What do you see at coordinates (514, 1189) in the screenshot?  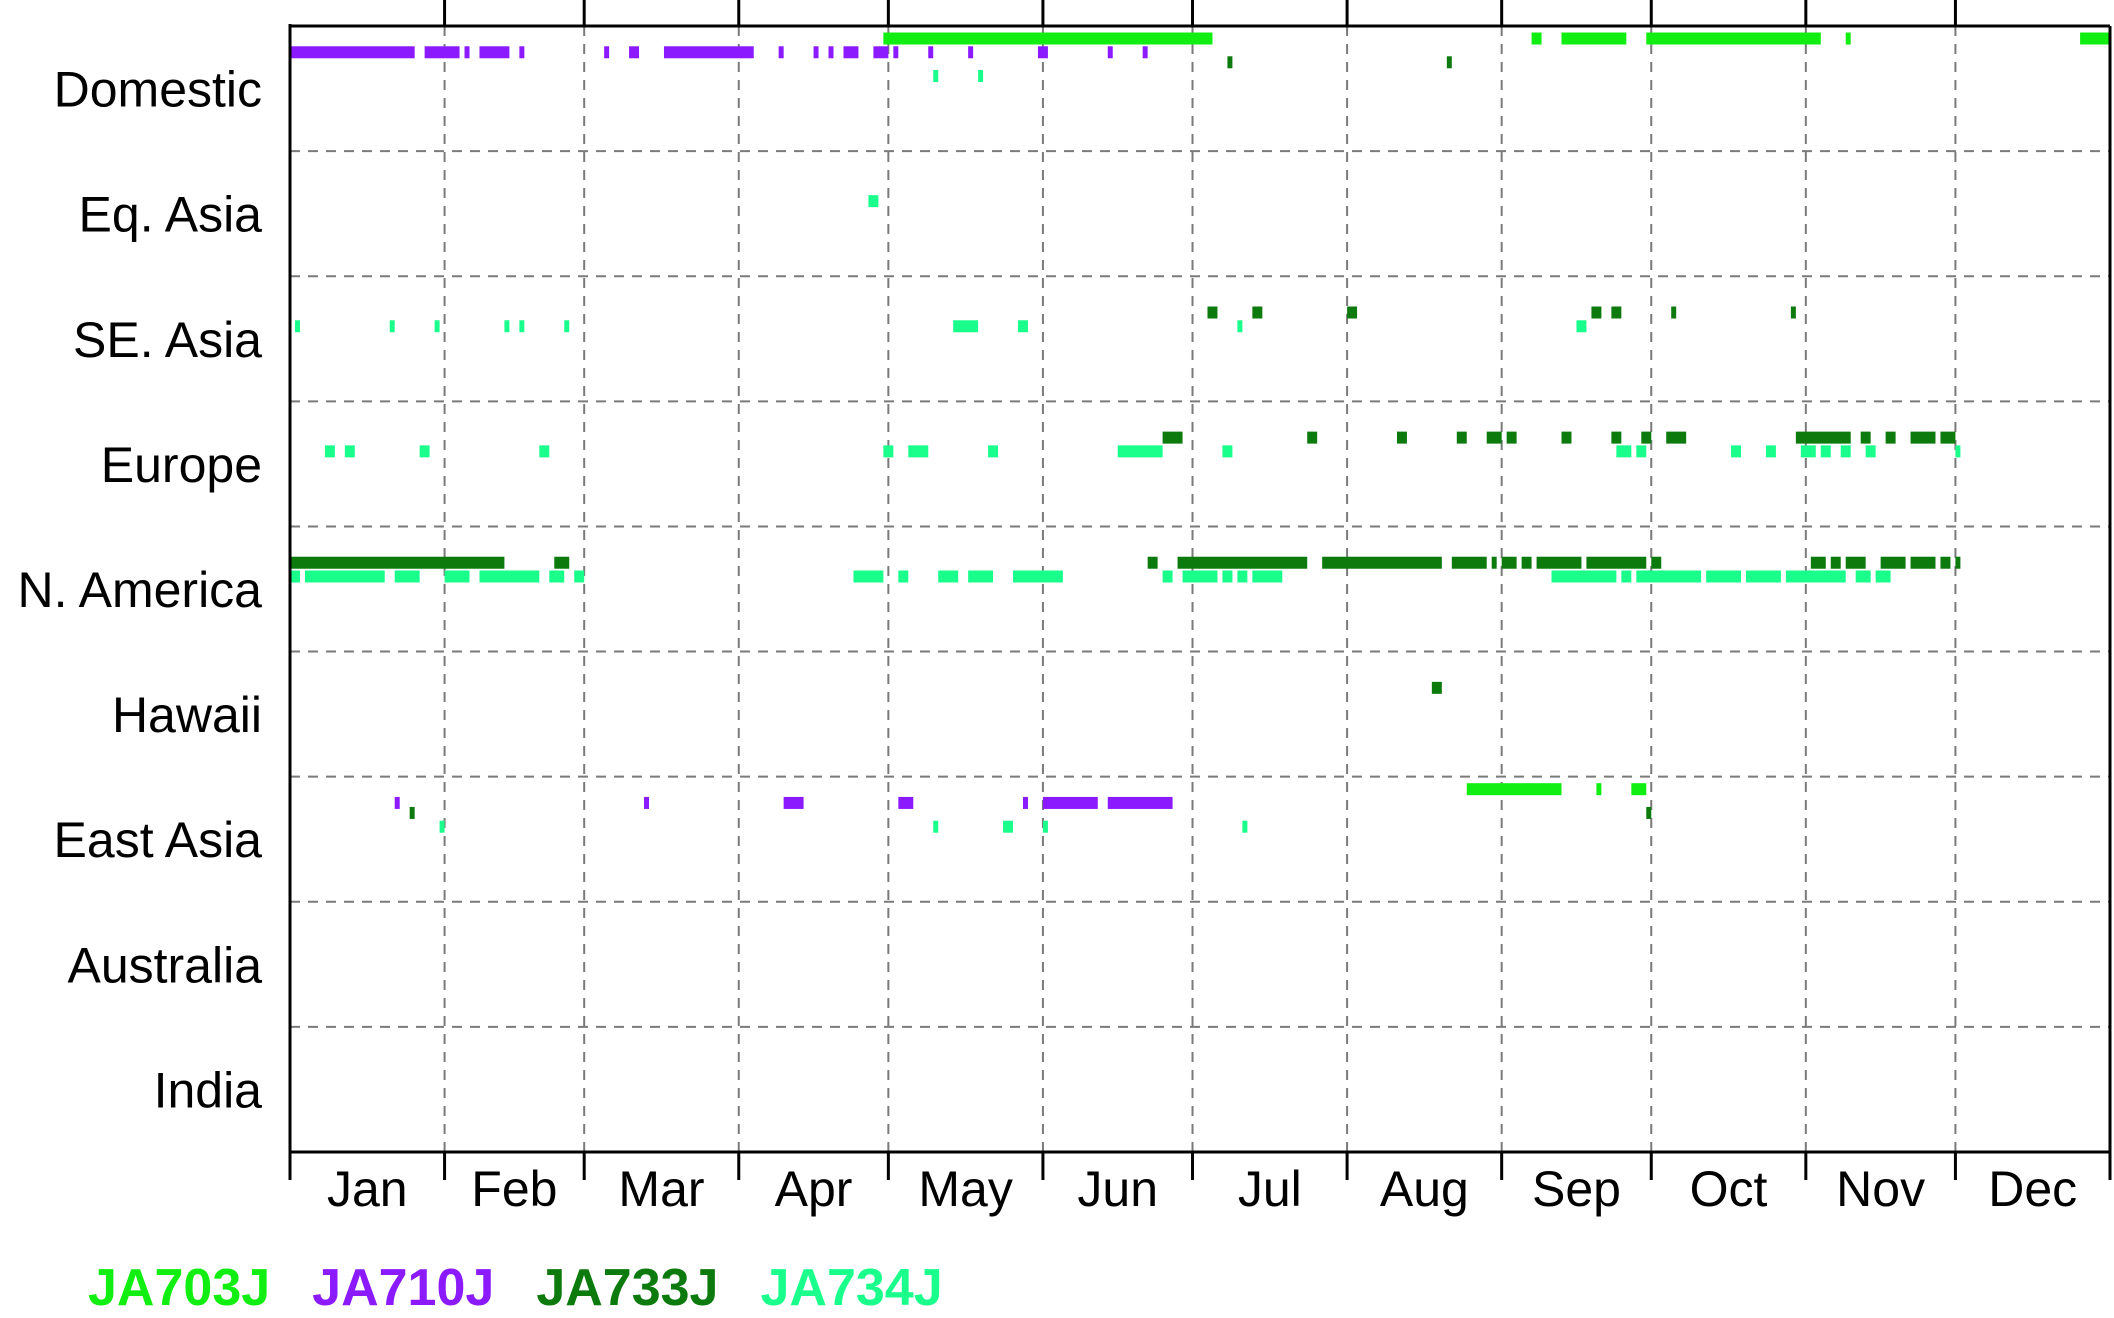 I see `month-label-feb: Feb` at bounding box center [514, 1189].